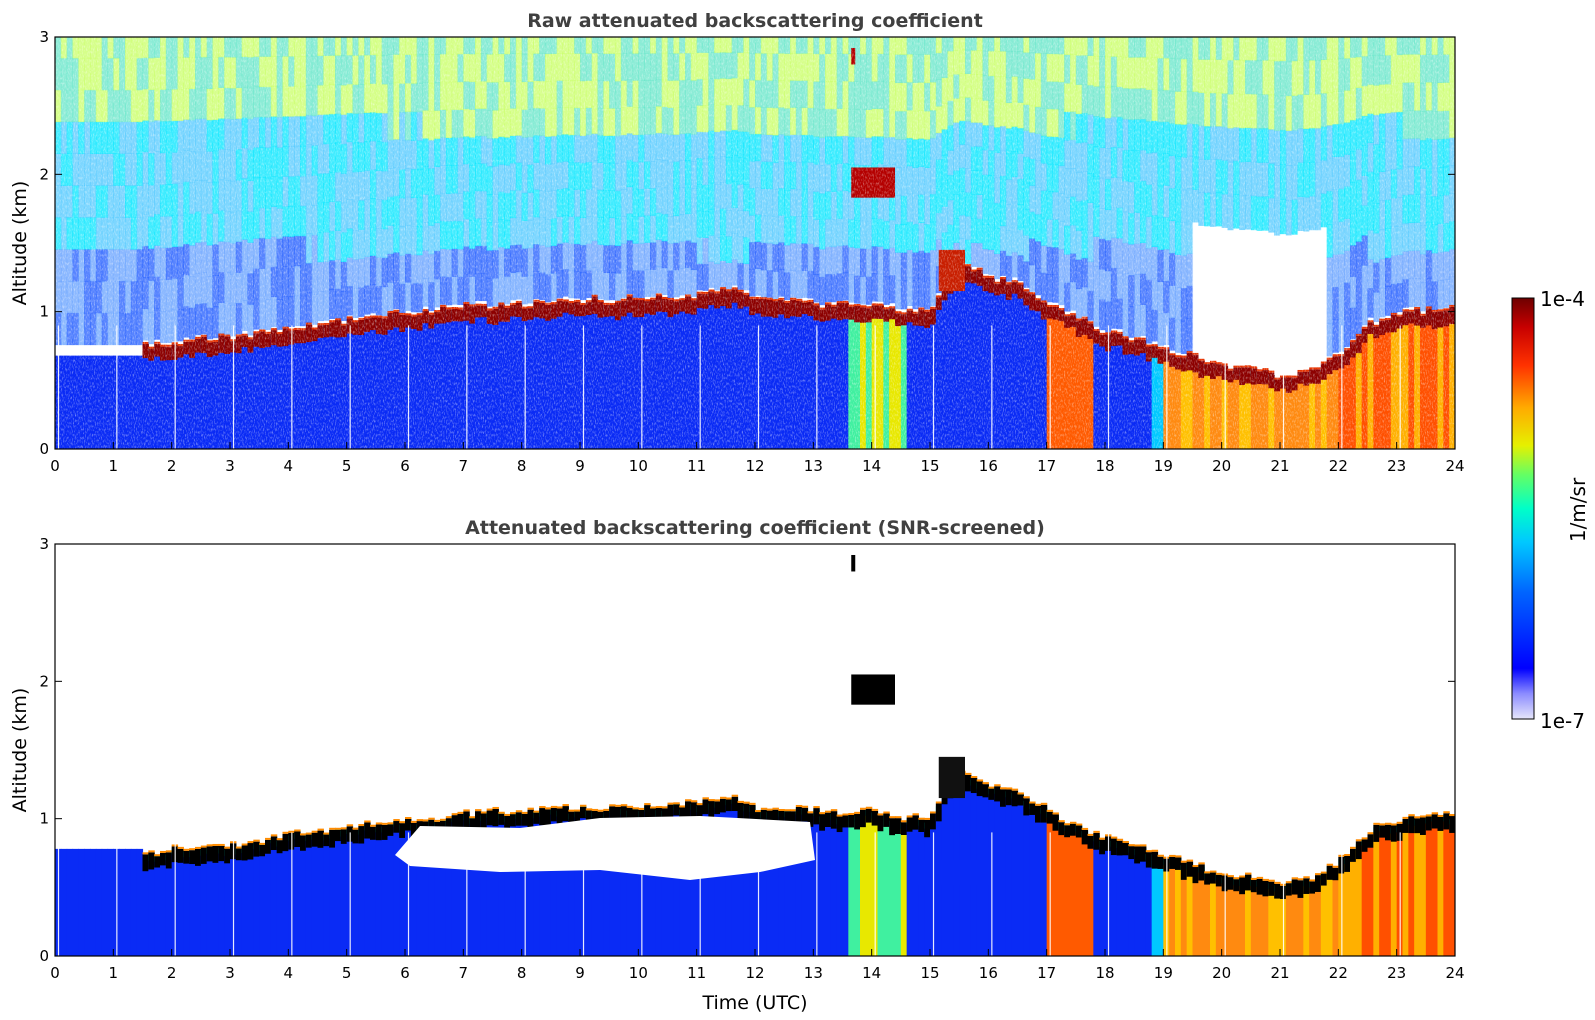 The height and width of the screenshot is (1020, 1595). I want to click on x-tick-label: 10, so click(638, 973).